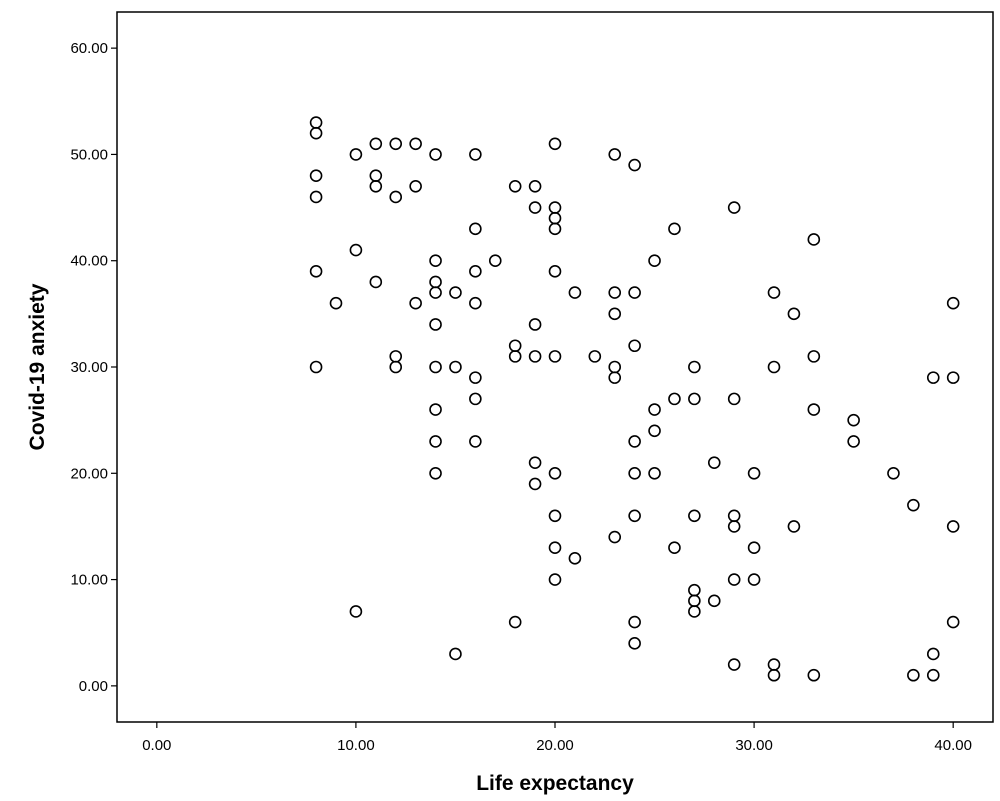 The width and height of the screenshot is (1000, 801). I want to click on x-tick-label: 0.00, so click(156, 745).